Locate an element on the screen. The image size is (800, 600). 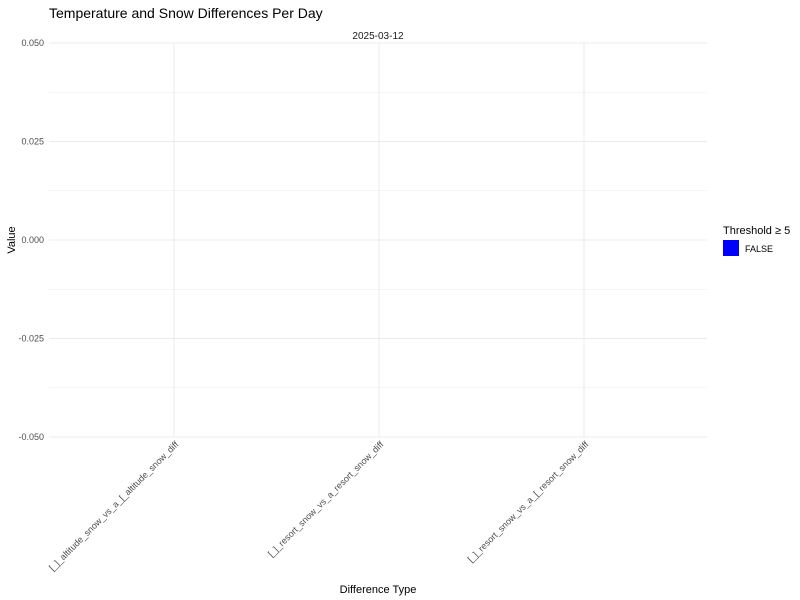
x-axis-title: Difference Type is located at coordinates (378, 590).